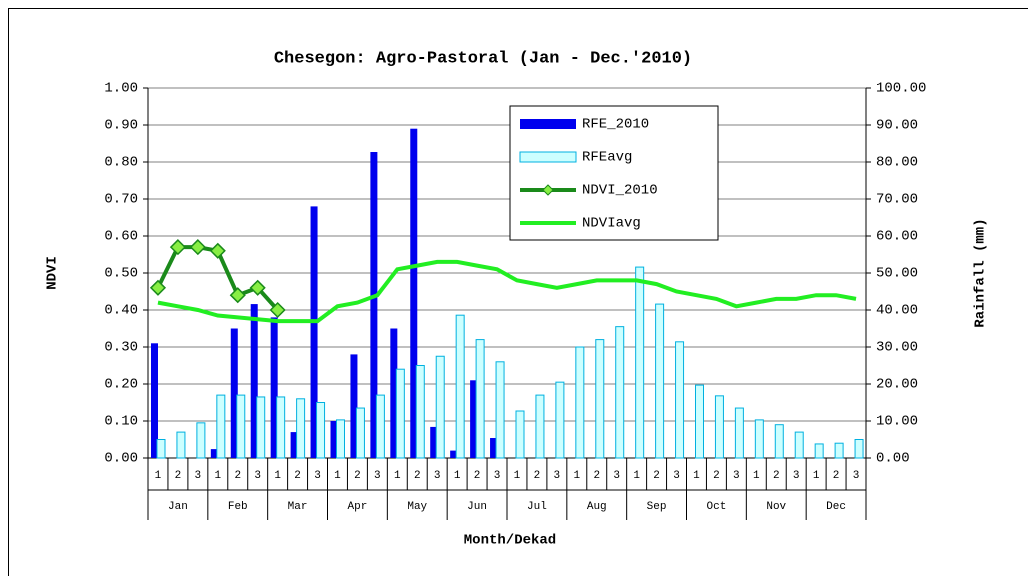 The image size is (1028, 576). I want to click on y-axis-title: NDVI, so click(53, 273).